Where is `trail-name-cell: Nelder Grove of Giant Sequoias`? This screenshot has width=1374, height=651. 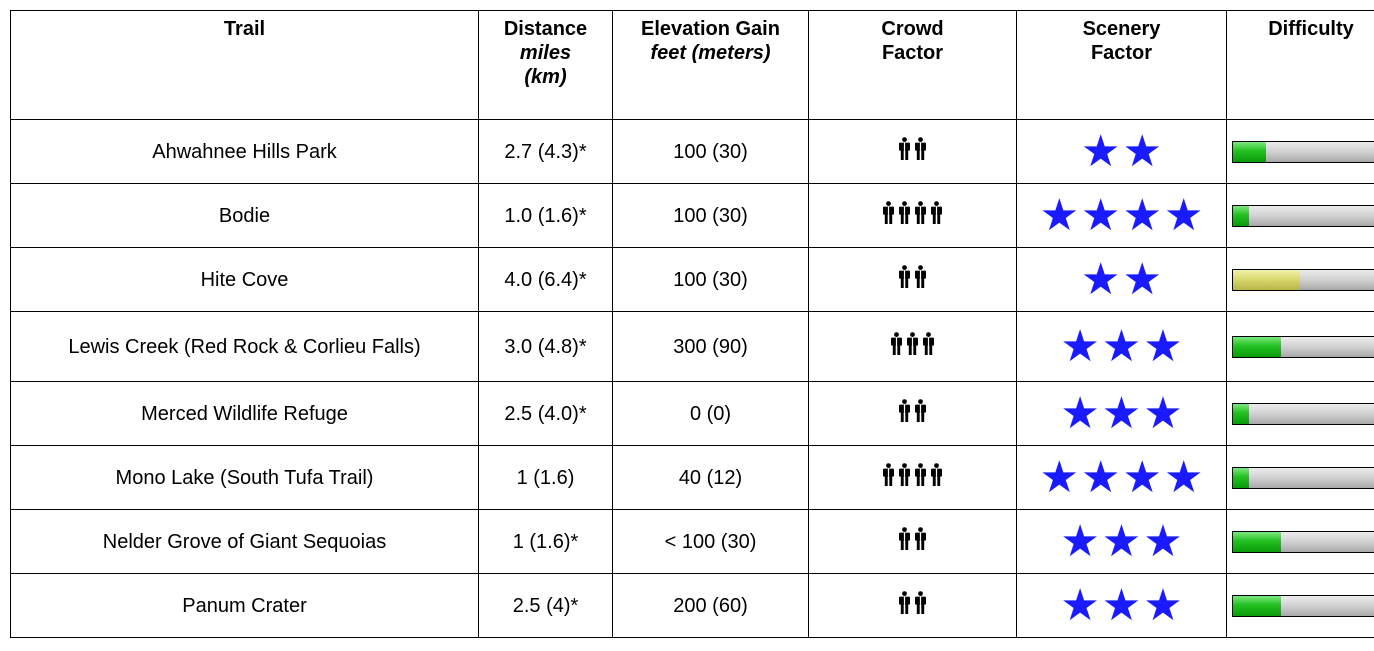
trail-name-cell: Nelder Grove of Giant Sequoias is located at coordinates (245, 542).